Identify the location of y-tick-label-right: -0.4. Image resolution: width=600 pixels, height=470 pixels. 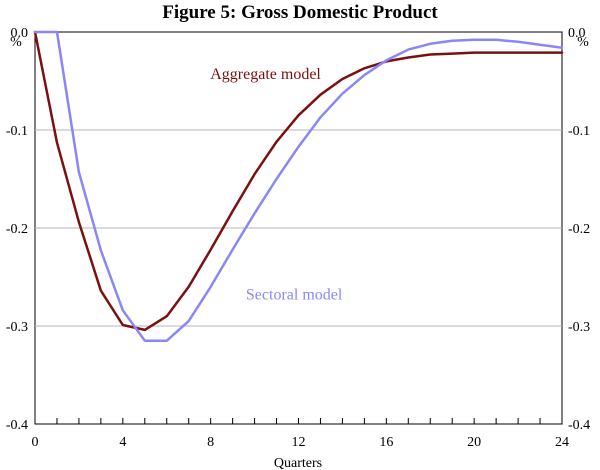
(579, 425).